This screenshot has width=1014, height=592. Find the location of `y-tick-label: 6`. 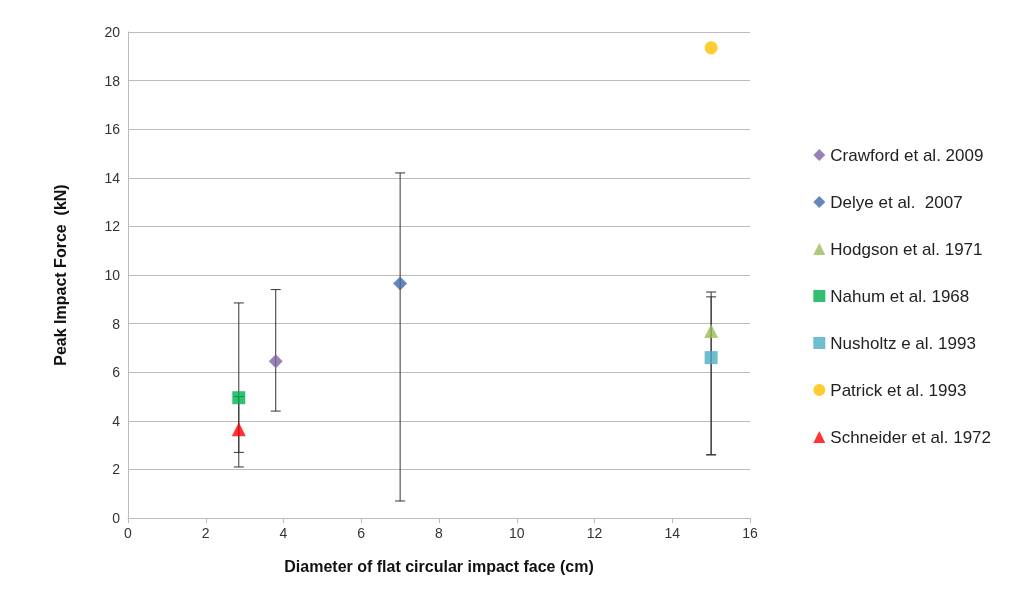

y-tick-label: 6 is located at coordinates (116, 372).